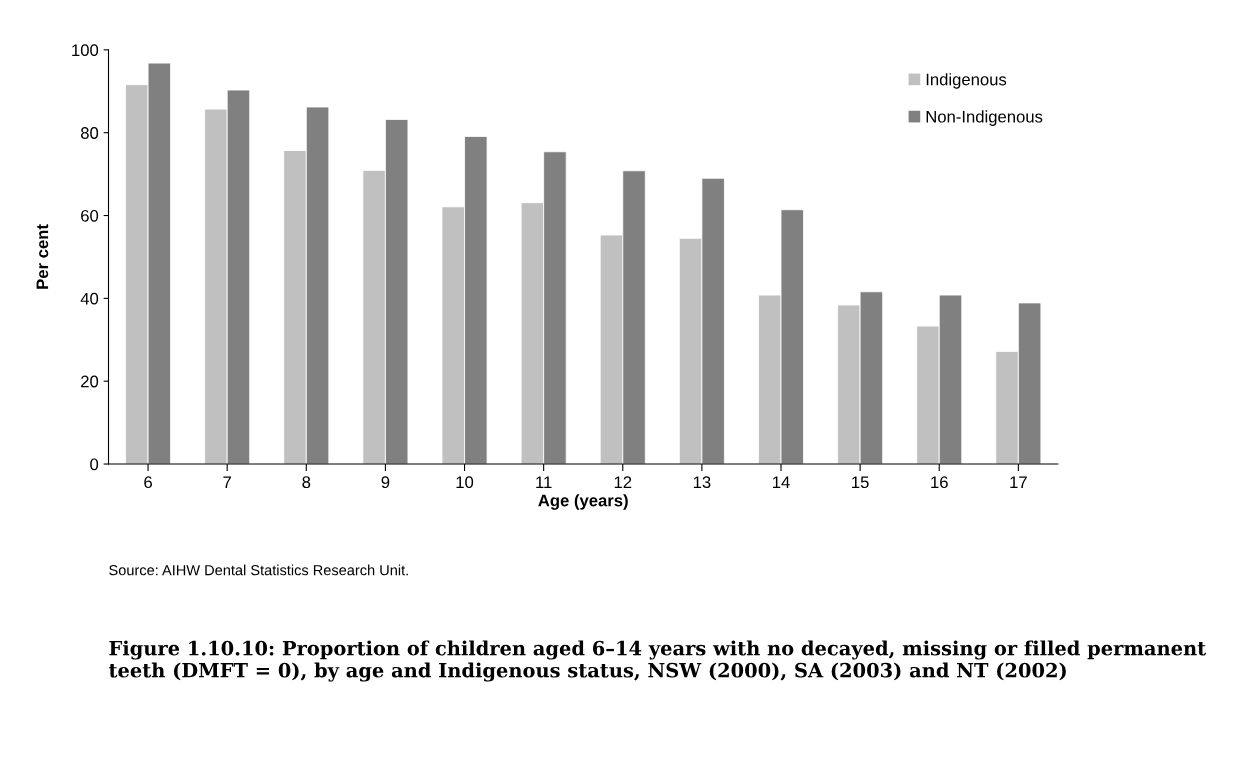  I want to click on y-tick-label: 60, so click(90, 215).